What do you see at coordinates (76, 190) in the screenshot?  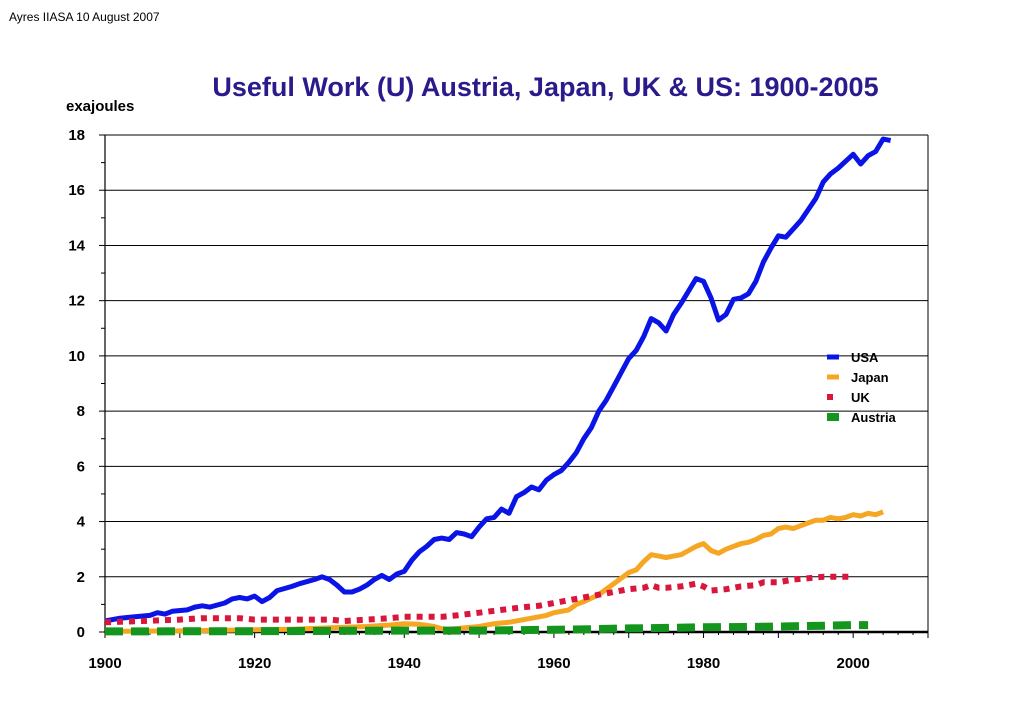 I see `y-tick-label-16: 16` at bounding box center [76, 190].